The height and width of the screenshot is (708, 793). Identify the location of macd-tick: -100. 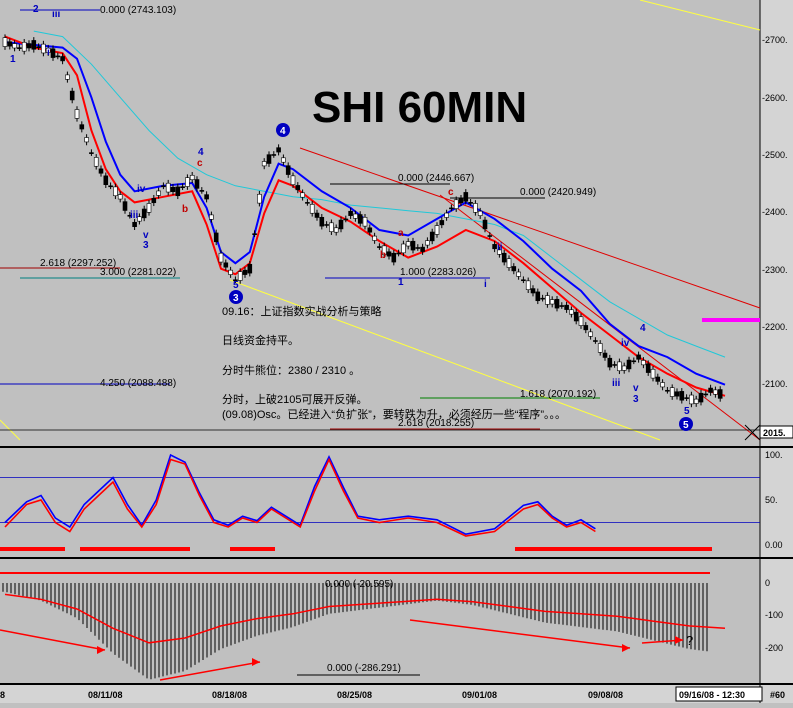
(774, 615).